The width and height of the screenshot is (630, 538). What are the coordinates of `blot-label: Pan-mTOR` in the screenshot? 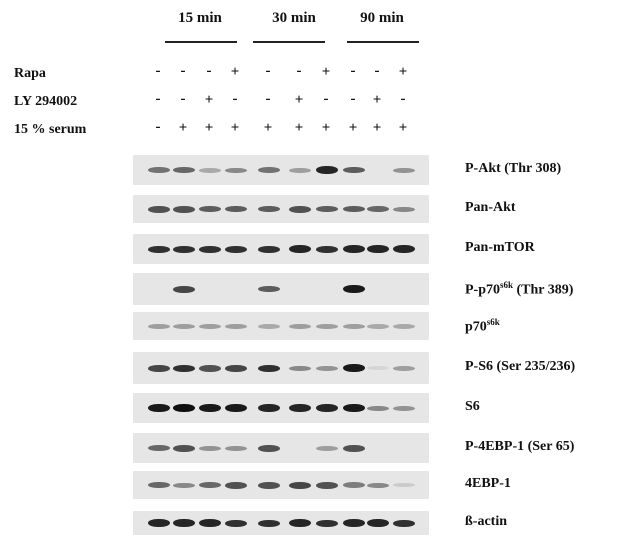 It's located at (500, 248).